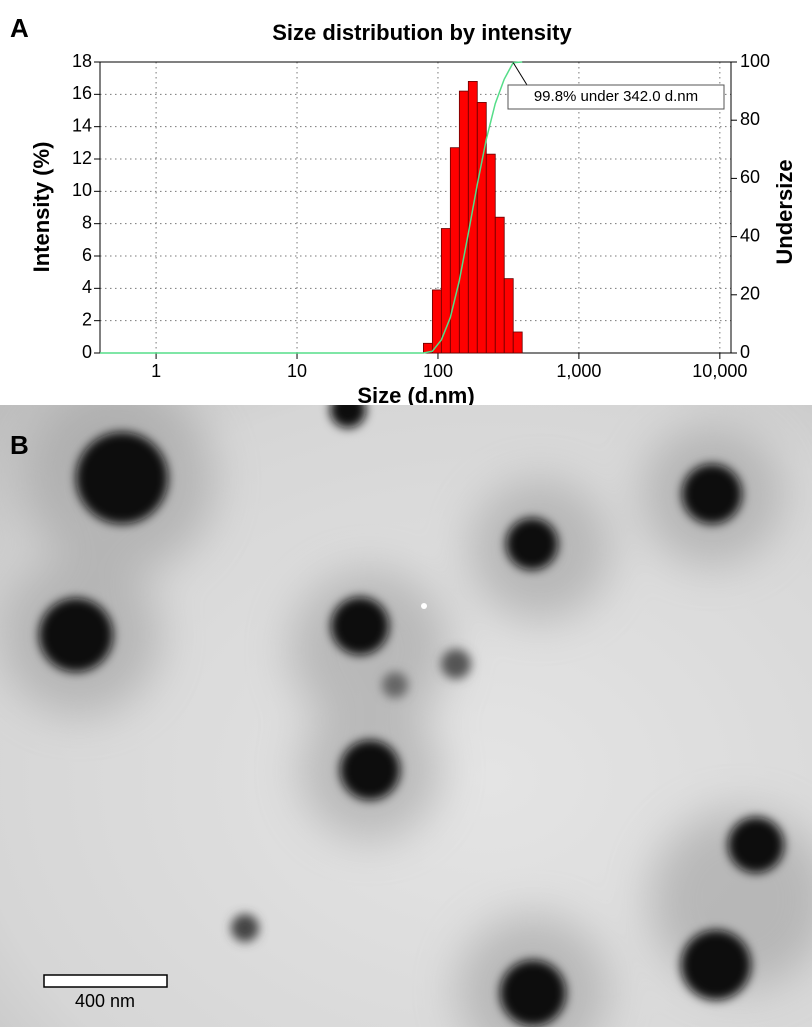 The height and width of the screenshot is (1027, 812). I want to click on y2-tick-label: 80, so click(750, 119).